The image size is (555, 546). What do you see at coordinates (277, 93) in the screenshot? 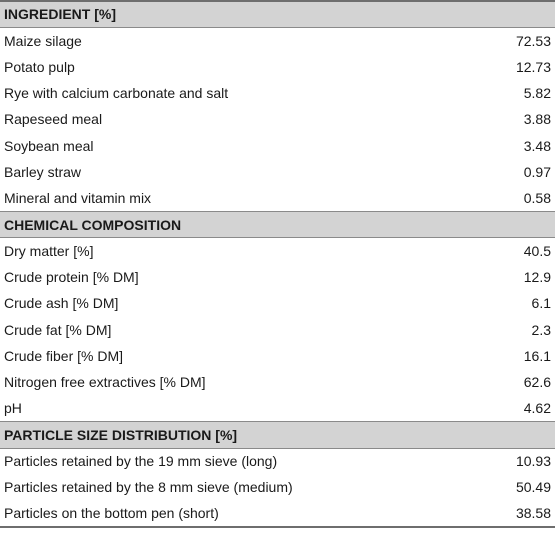
I see `table-row: Rye with calcium carbonate and salt 5.82` at bounding box center [277, 93].